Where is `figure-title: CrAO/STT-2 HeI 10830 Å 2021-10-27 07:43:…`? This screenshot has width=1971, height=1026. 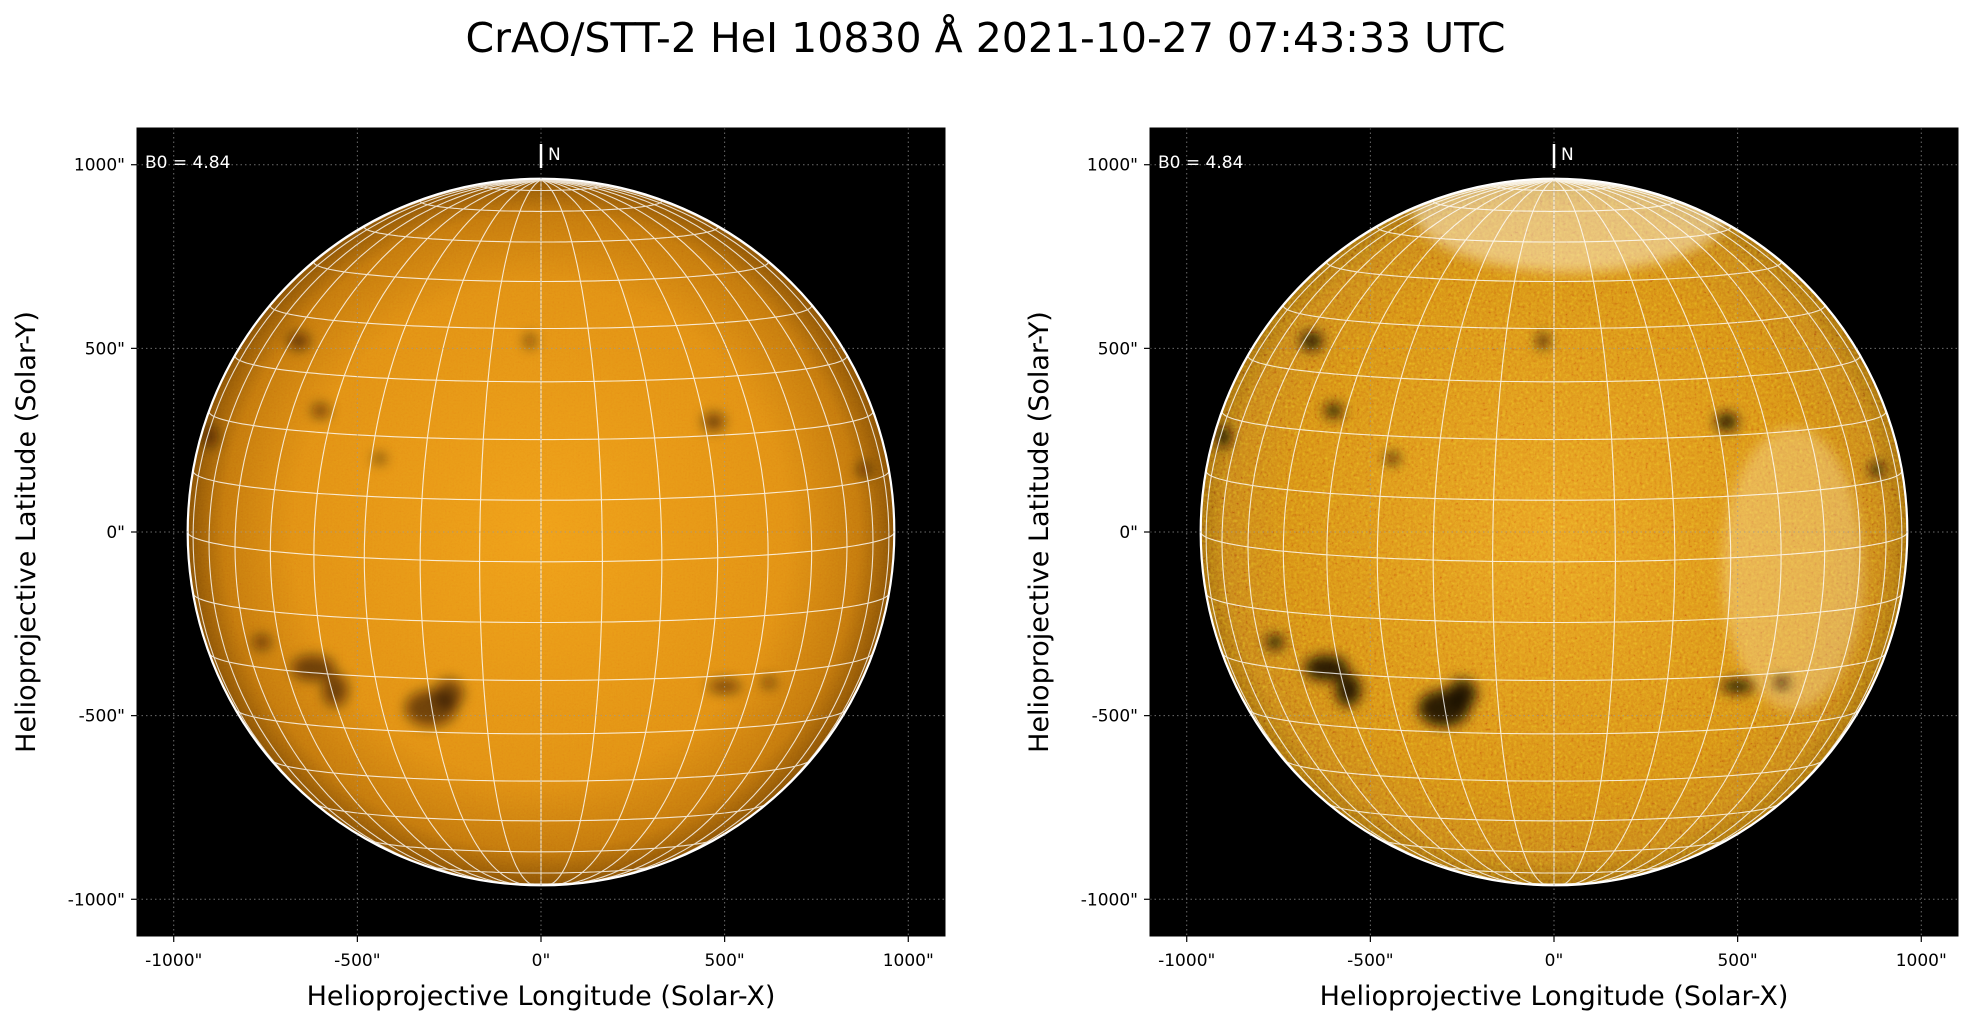 figure-title: CrAO/STT-2 HeI 10830 Å 2021-10-27 07:43:… is located at coordinates (985, 38).